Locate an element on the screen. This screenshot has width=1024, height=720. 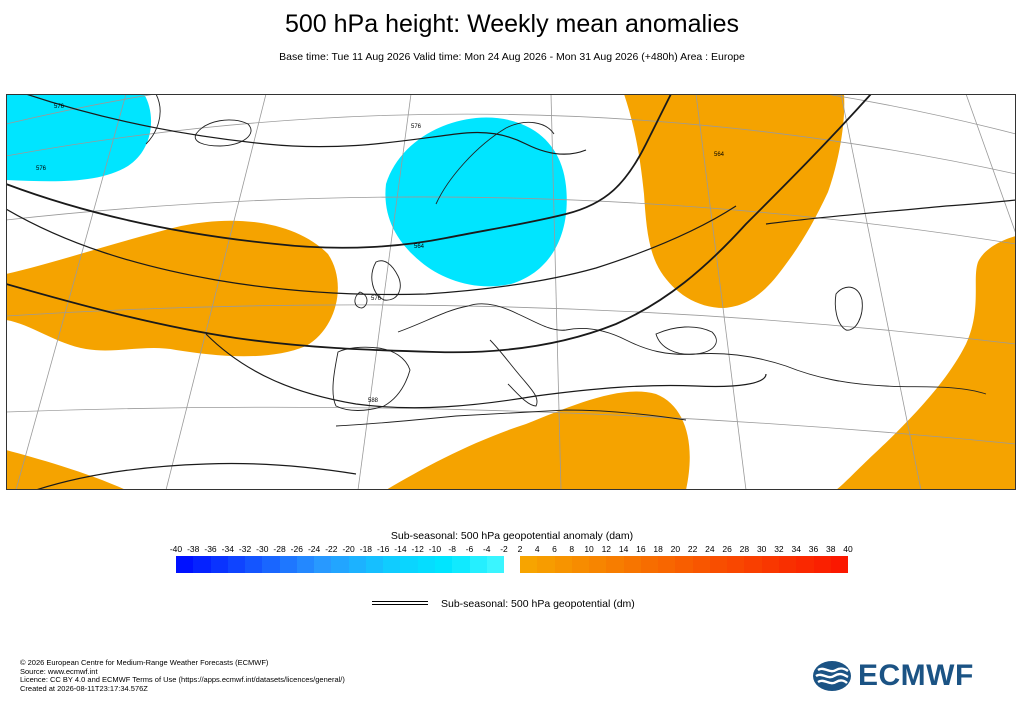
colorbar-tick-label: 36 is located at coordinates (813, 549).